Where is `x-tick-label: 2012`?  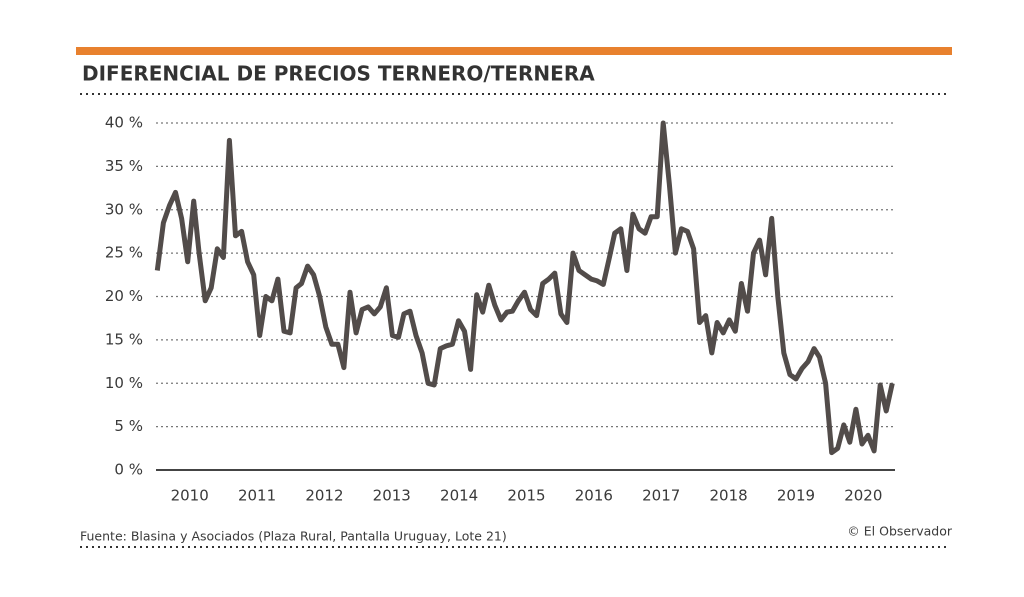 x-tick-label: 2012 is located at coordinates (324, 496).